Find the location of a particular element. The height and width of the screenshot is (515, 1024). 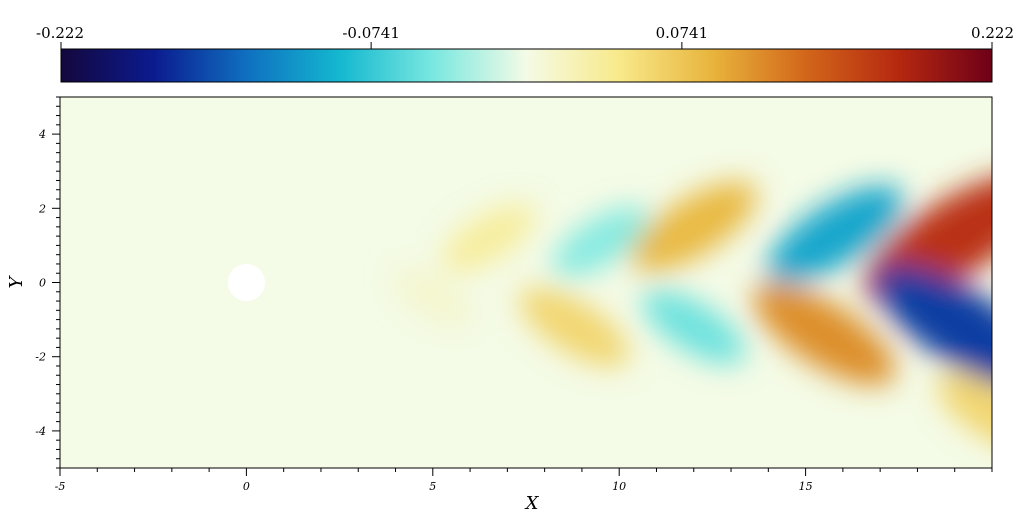

colorbar-tick-label: -0.222 is located at coordinates (60, 33).